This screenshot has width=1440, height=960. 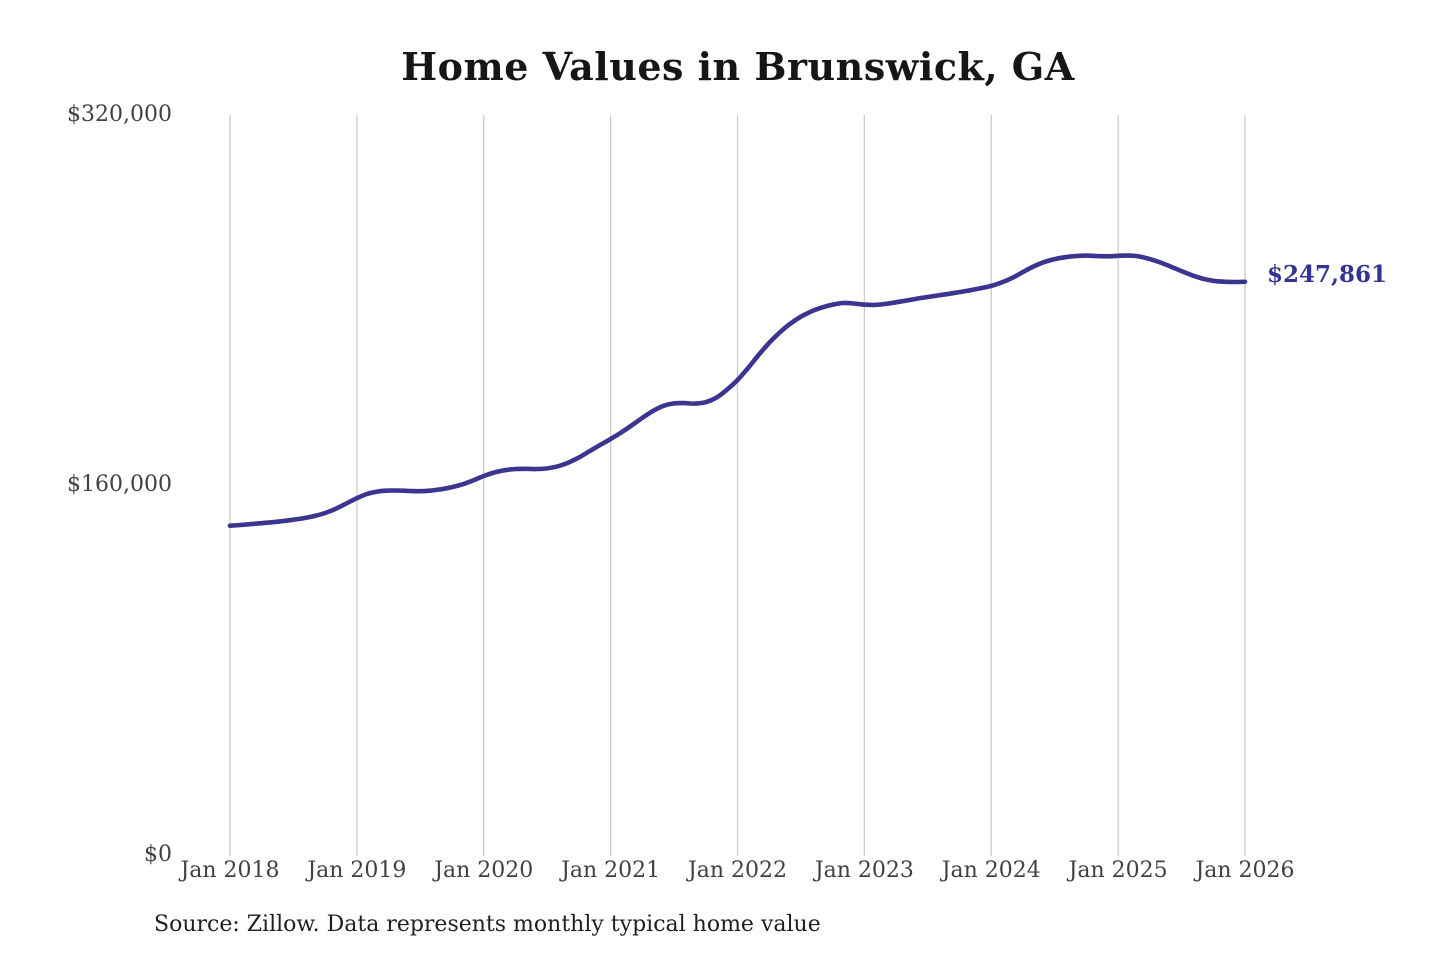 I want to click on x-tick-label: Jan 2018, so click(x=230, y=870).